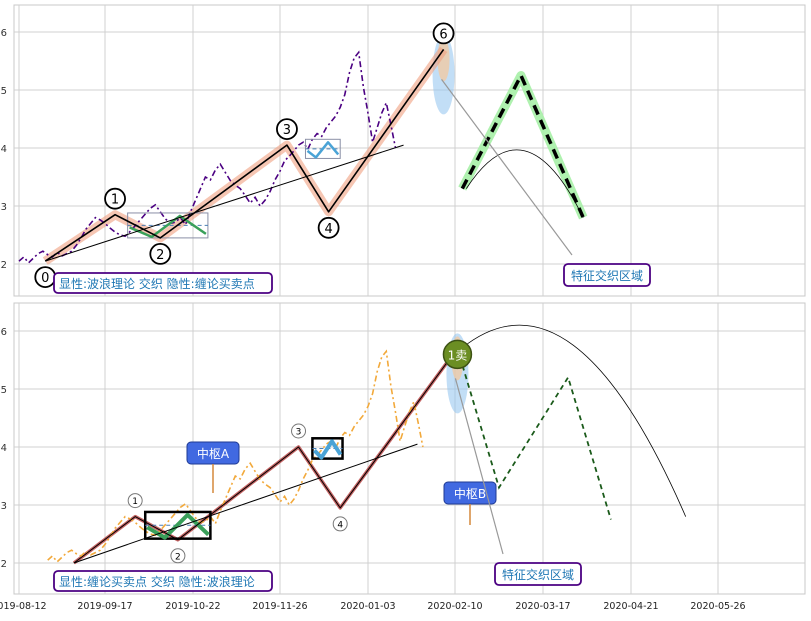 The height and width of the screenshot is (621, 811). I want to click on x-tick-label: 2020-03-17, so click(542, 606).